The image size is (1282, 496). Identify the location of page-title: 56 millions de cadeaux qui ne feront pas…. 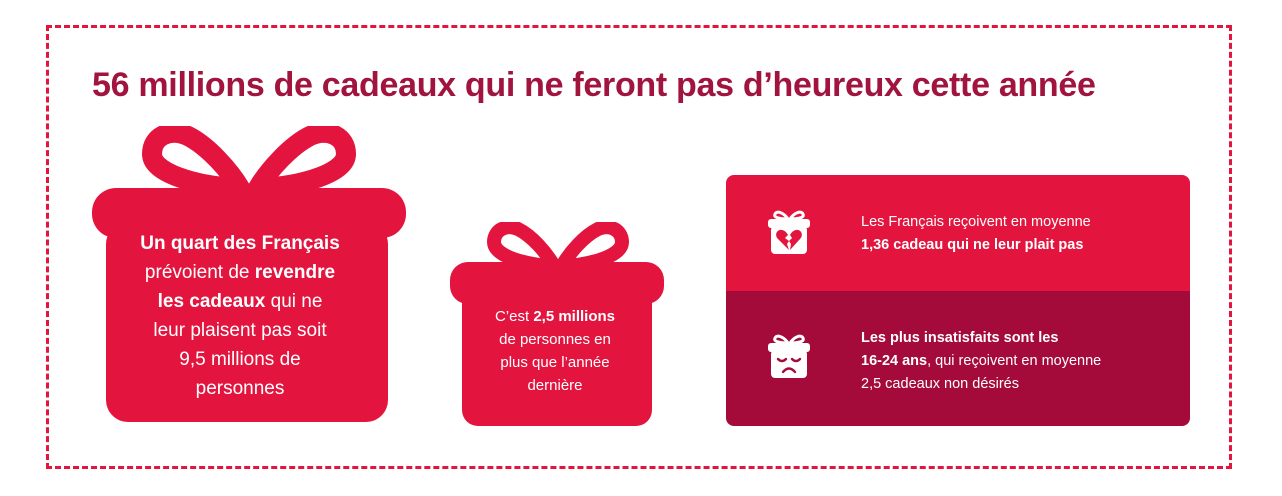
(594, 85).